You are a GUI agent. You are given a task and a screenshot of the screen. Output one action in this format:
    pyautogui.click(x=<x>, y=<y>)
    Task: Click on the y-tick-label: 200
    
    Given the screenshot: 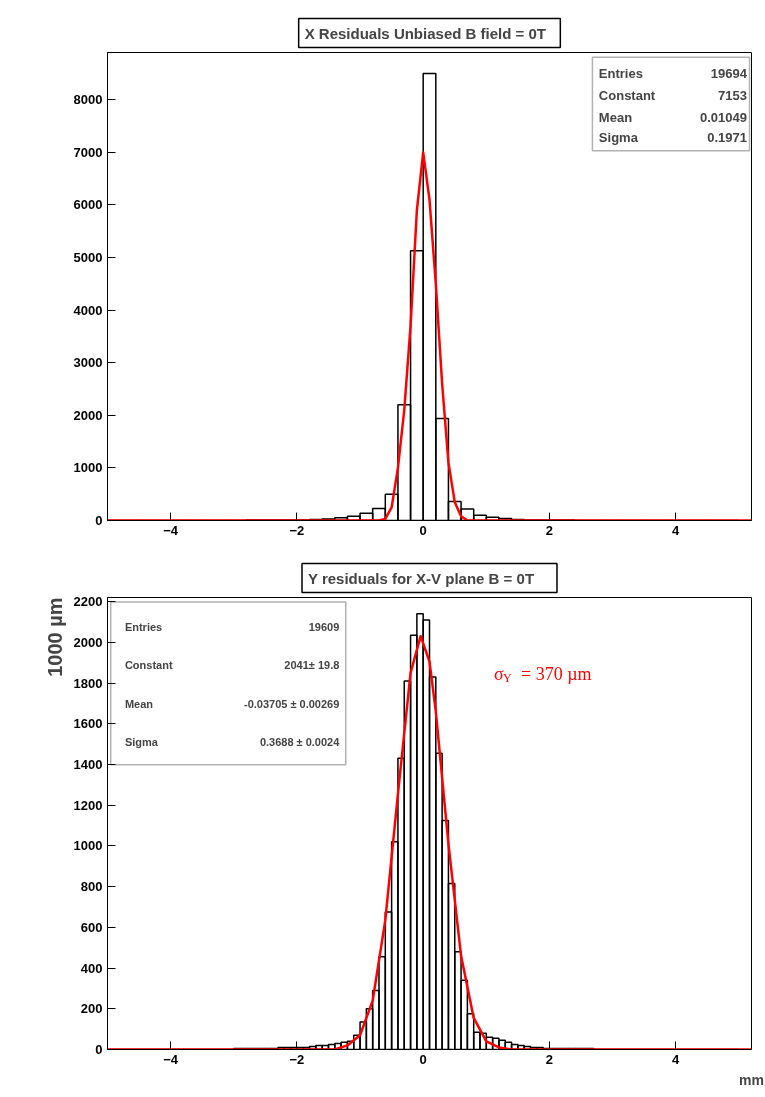 What is the action you would take?
    pyautogui.click(x=91, y=1009)
    